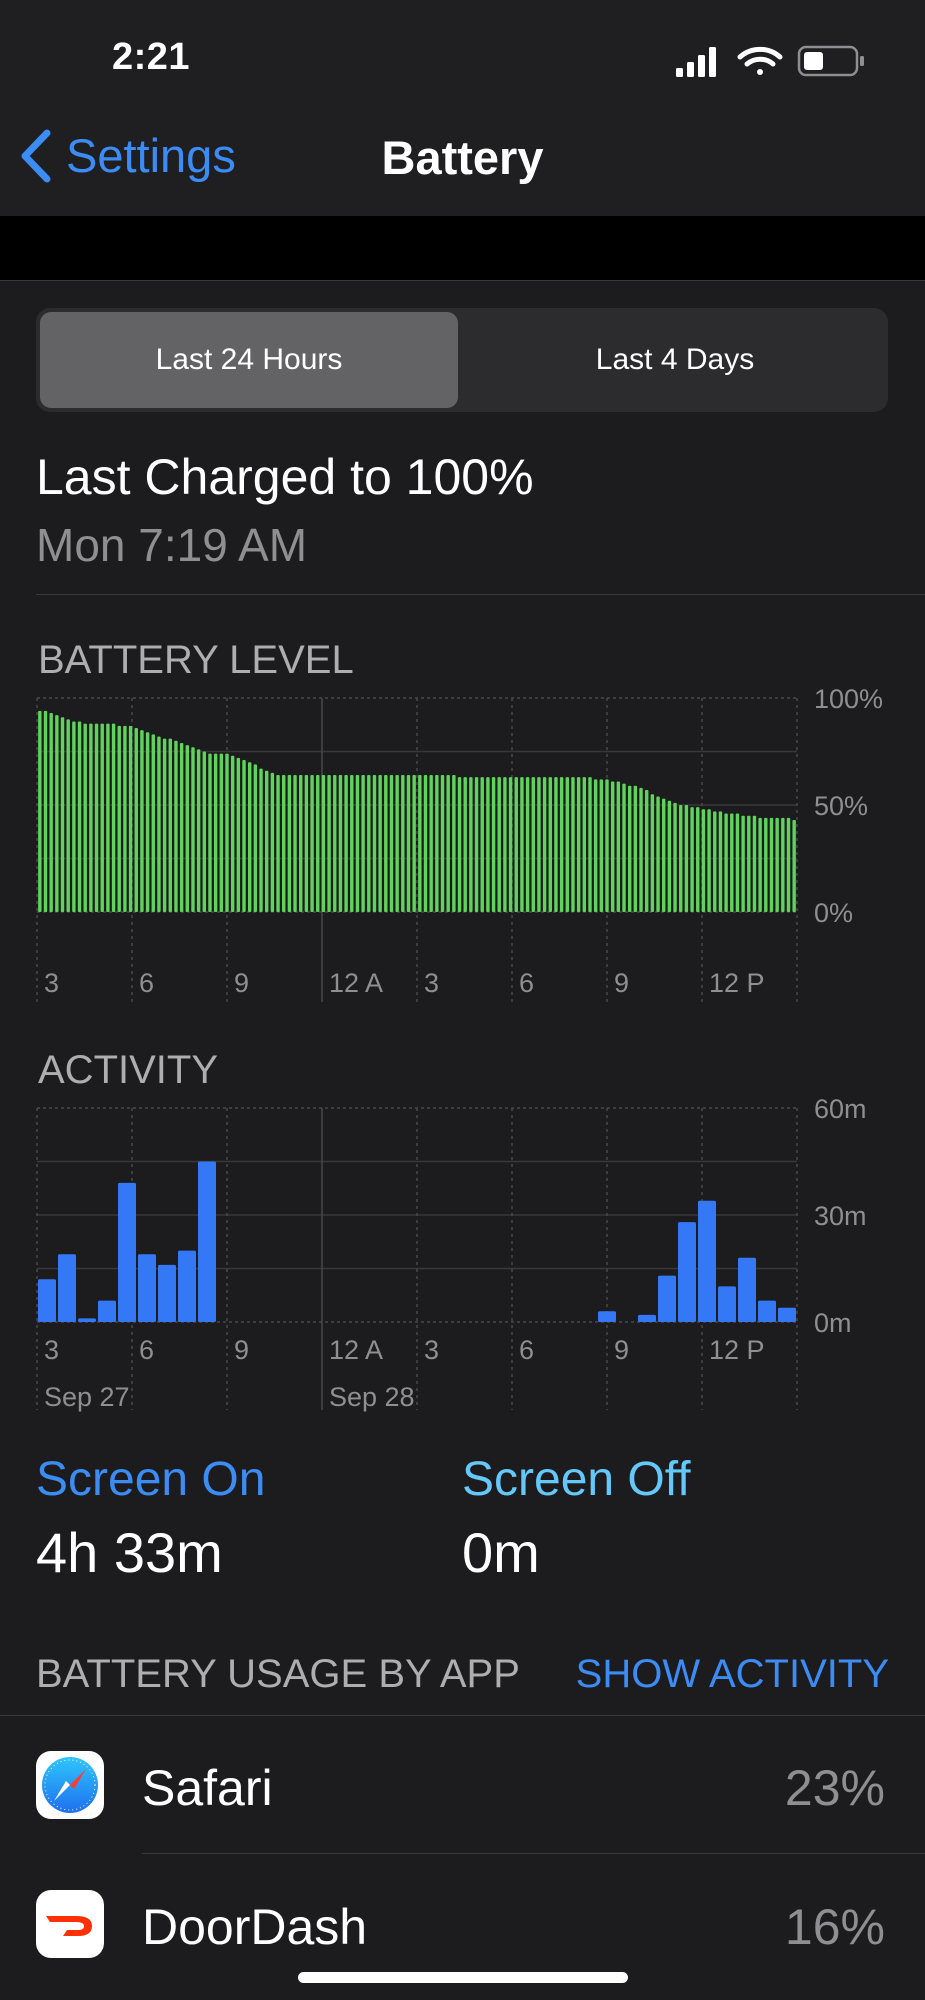 The height and width of the screenshot is (2000, 925). I want to click on back-button: Settings, so click(127, 155).